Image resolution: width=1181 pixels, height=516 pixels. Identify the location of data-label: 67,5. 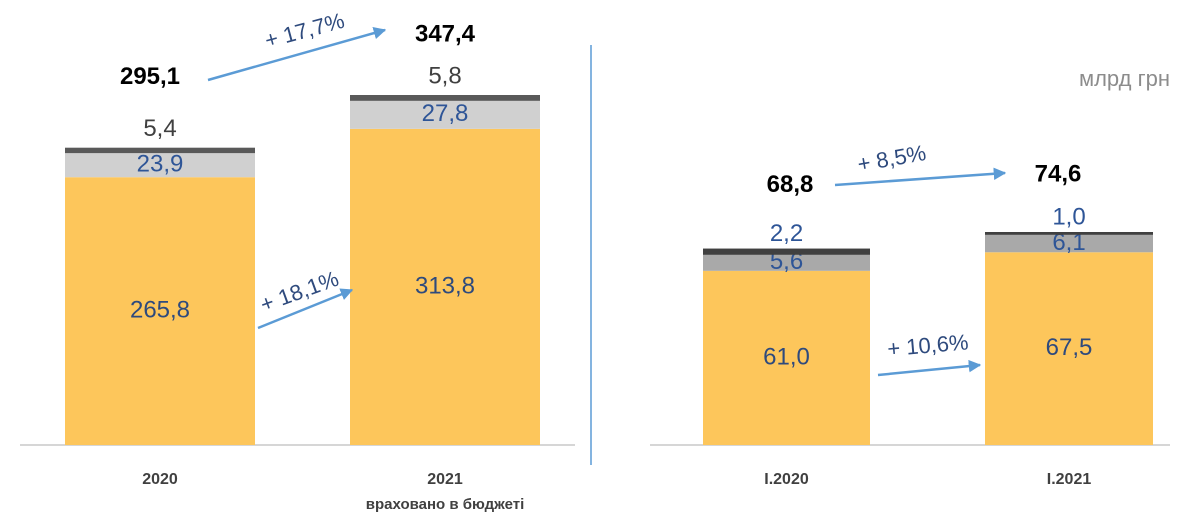
(1069, 347).